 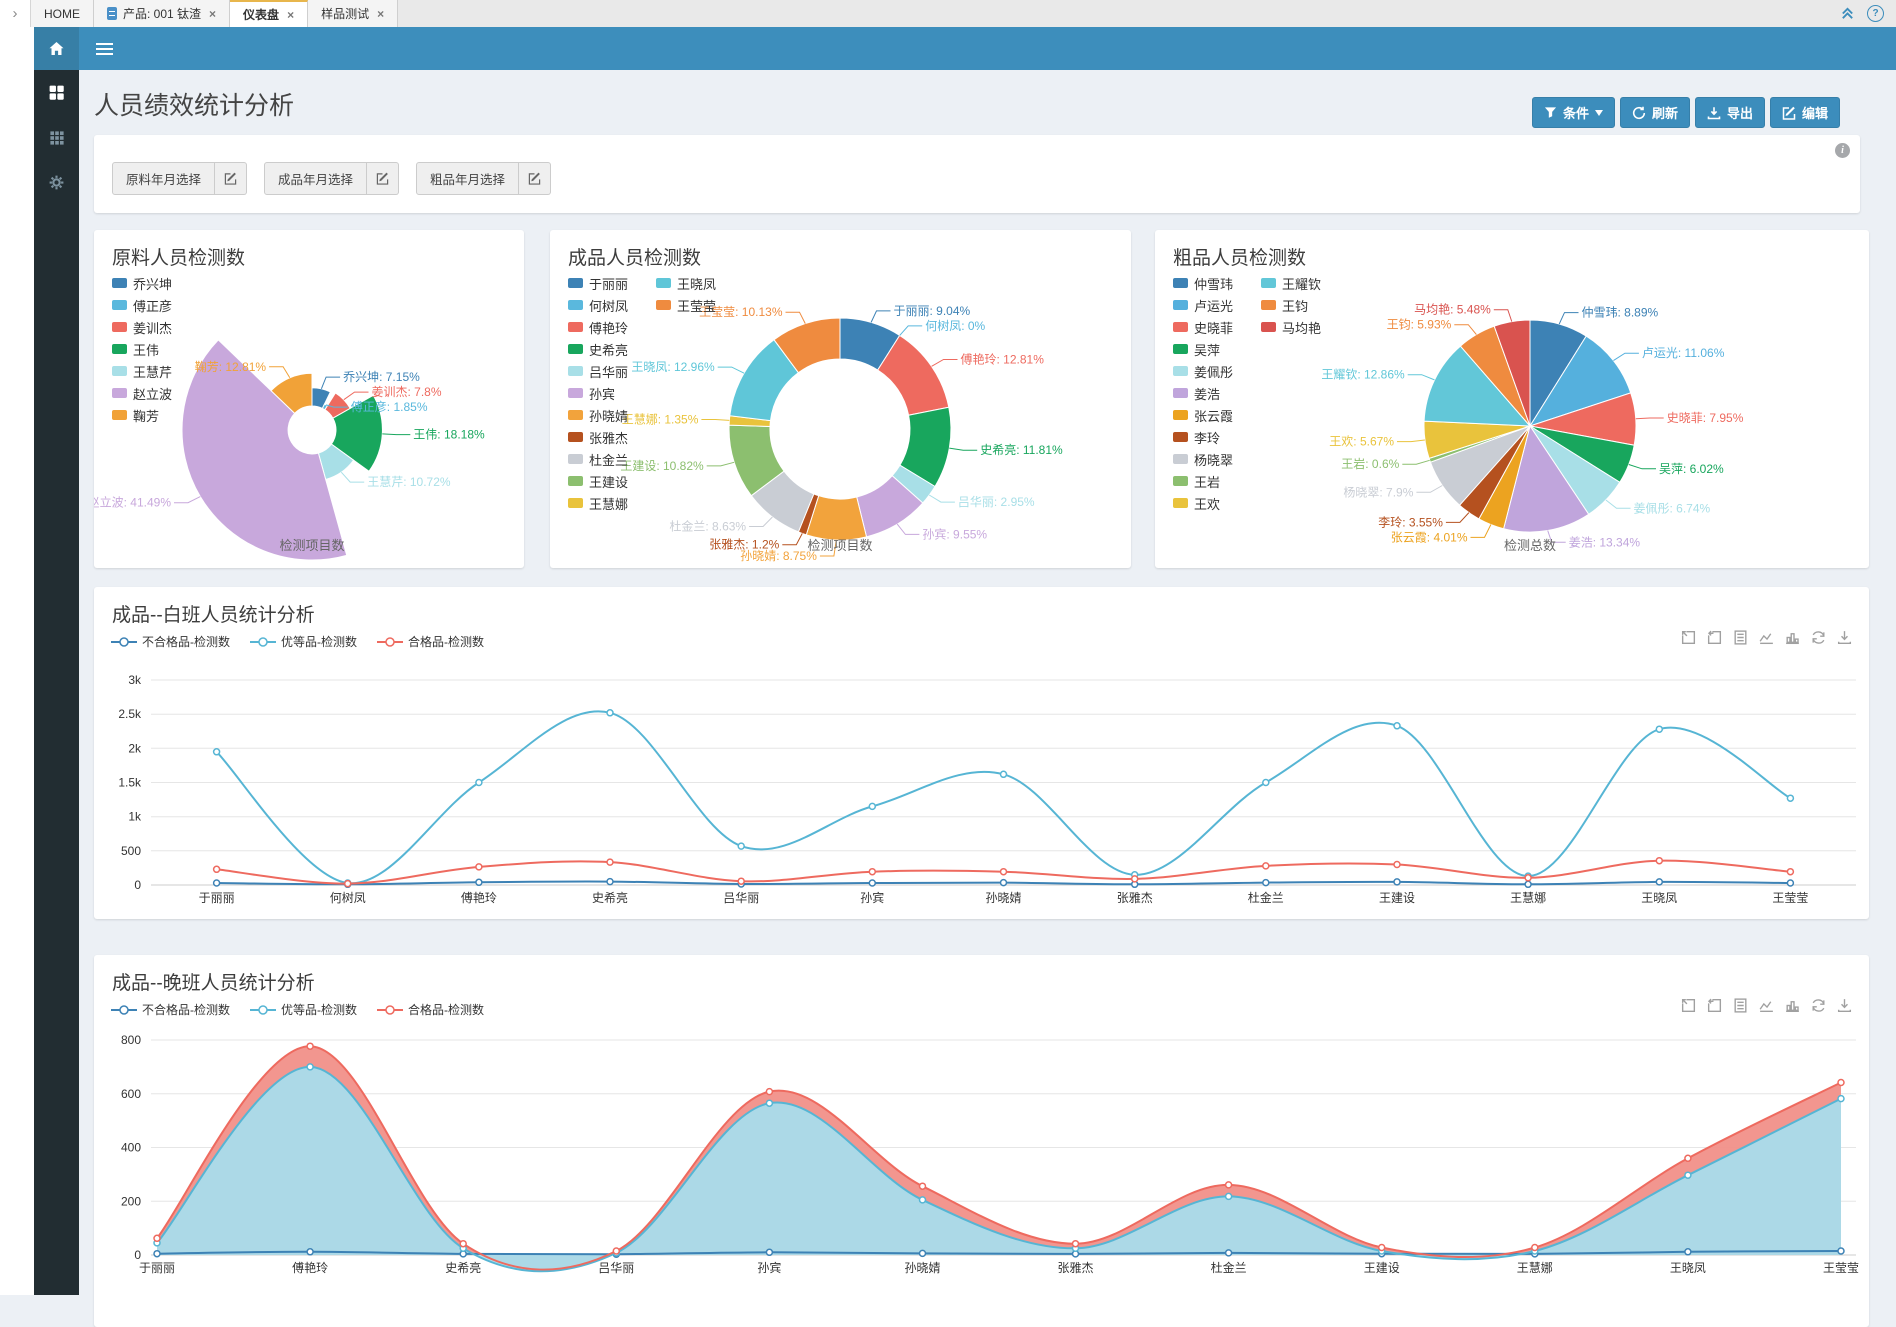 I want to click on refresh-button: 刷新, so click(x=1654, y=112).